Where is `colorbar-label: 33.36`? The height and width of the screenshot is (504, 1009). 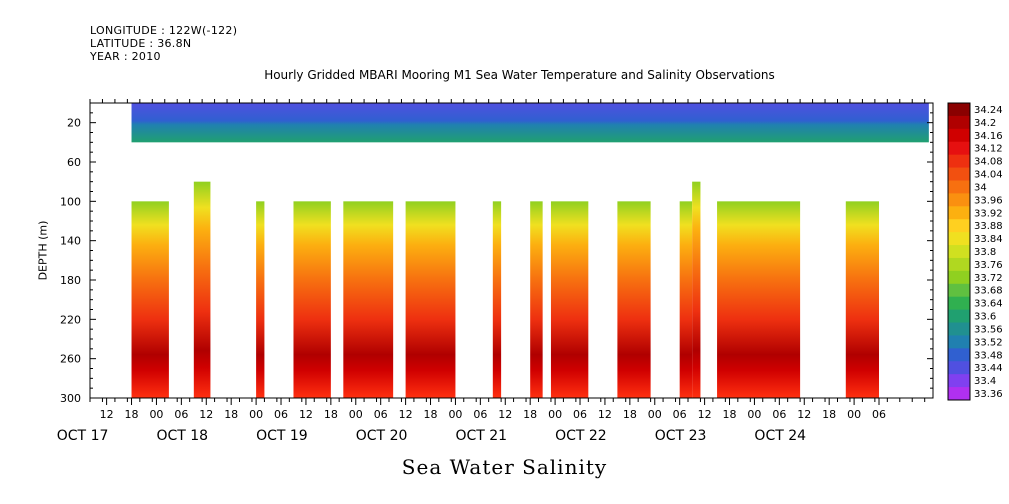 colorbar-label: 33.36 is located at coordinates (988, 394).